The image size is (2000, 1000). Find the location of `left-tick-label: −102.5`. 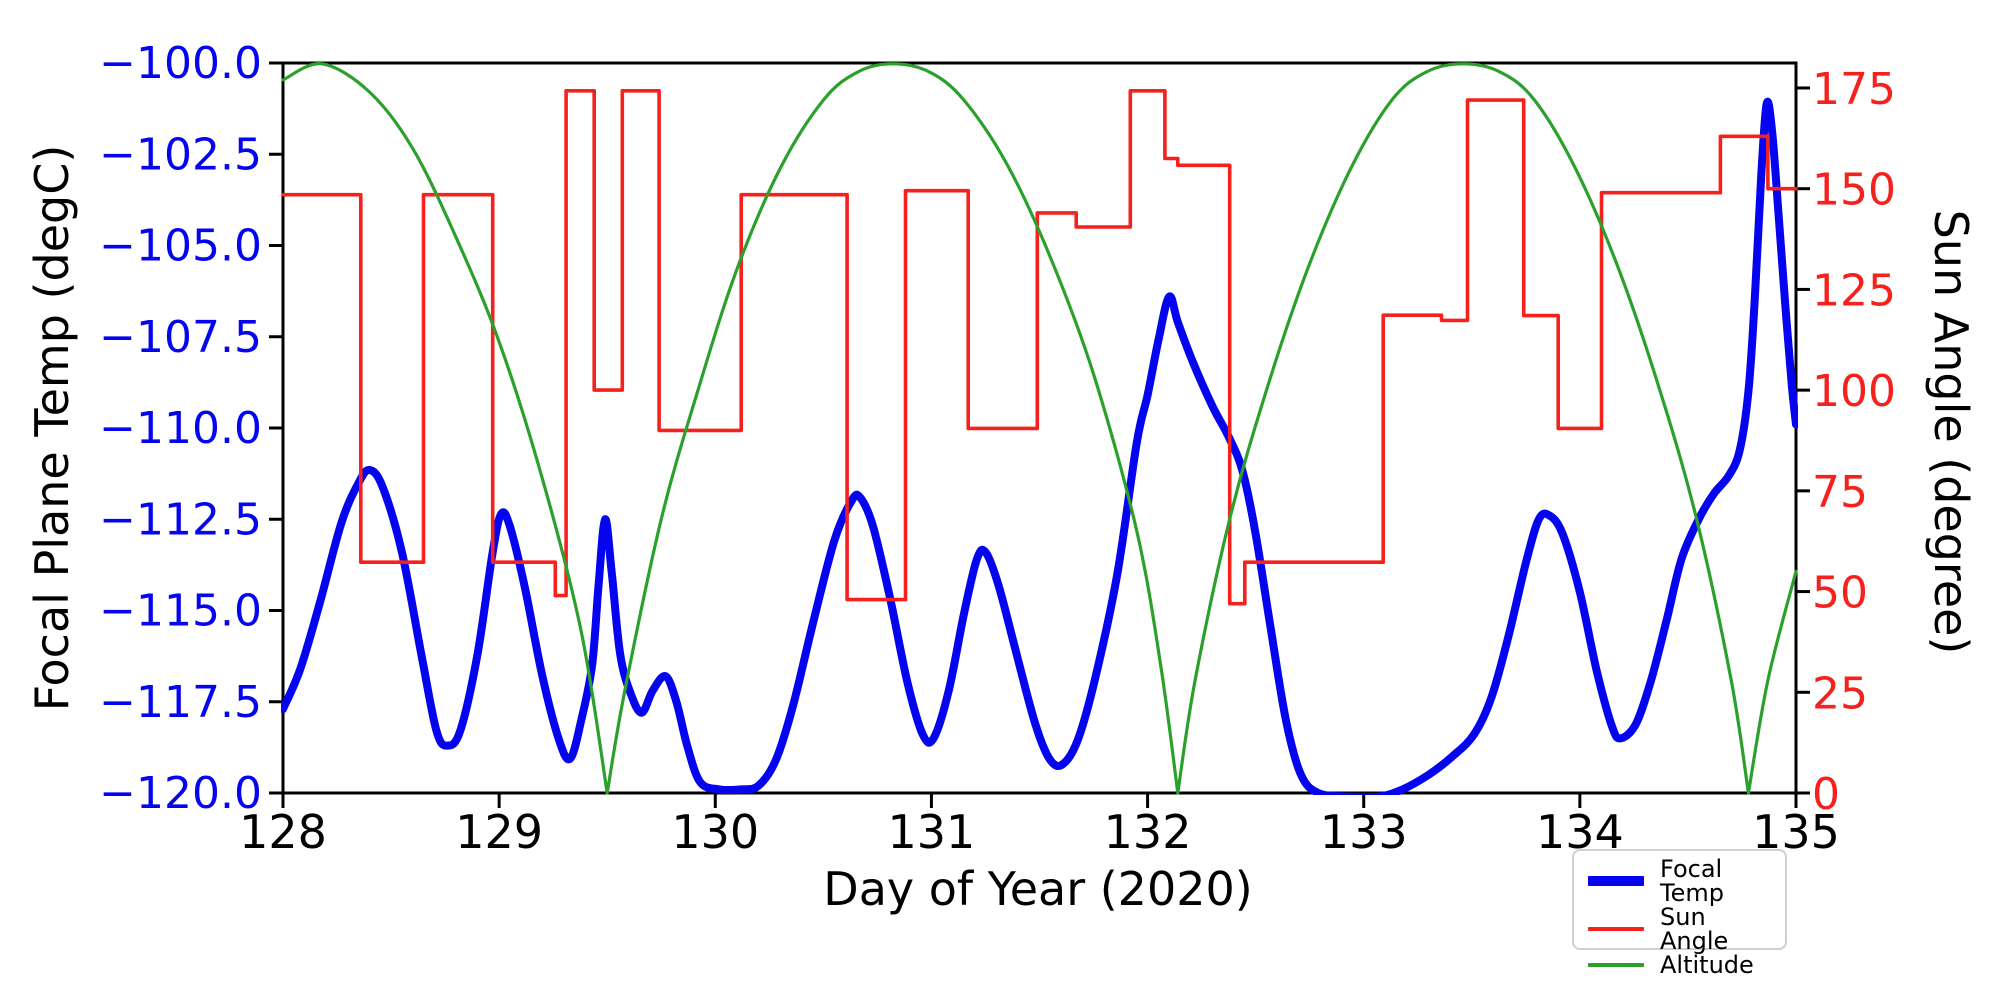

left-tick-label: −102.5 is located at coordinates (180, 154).